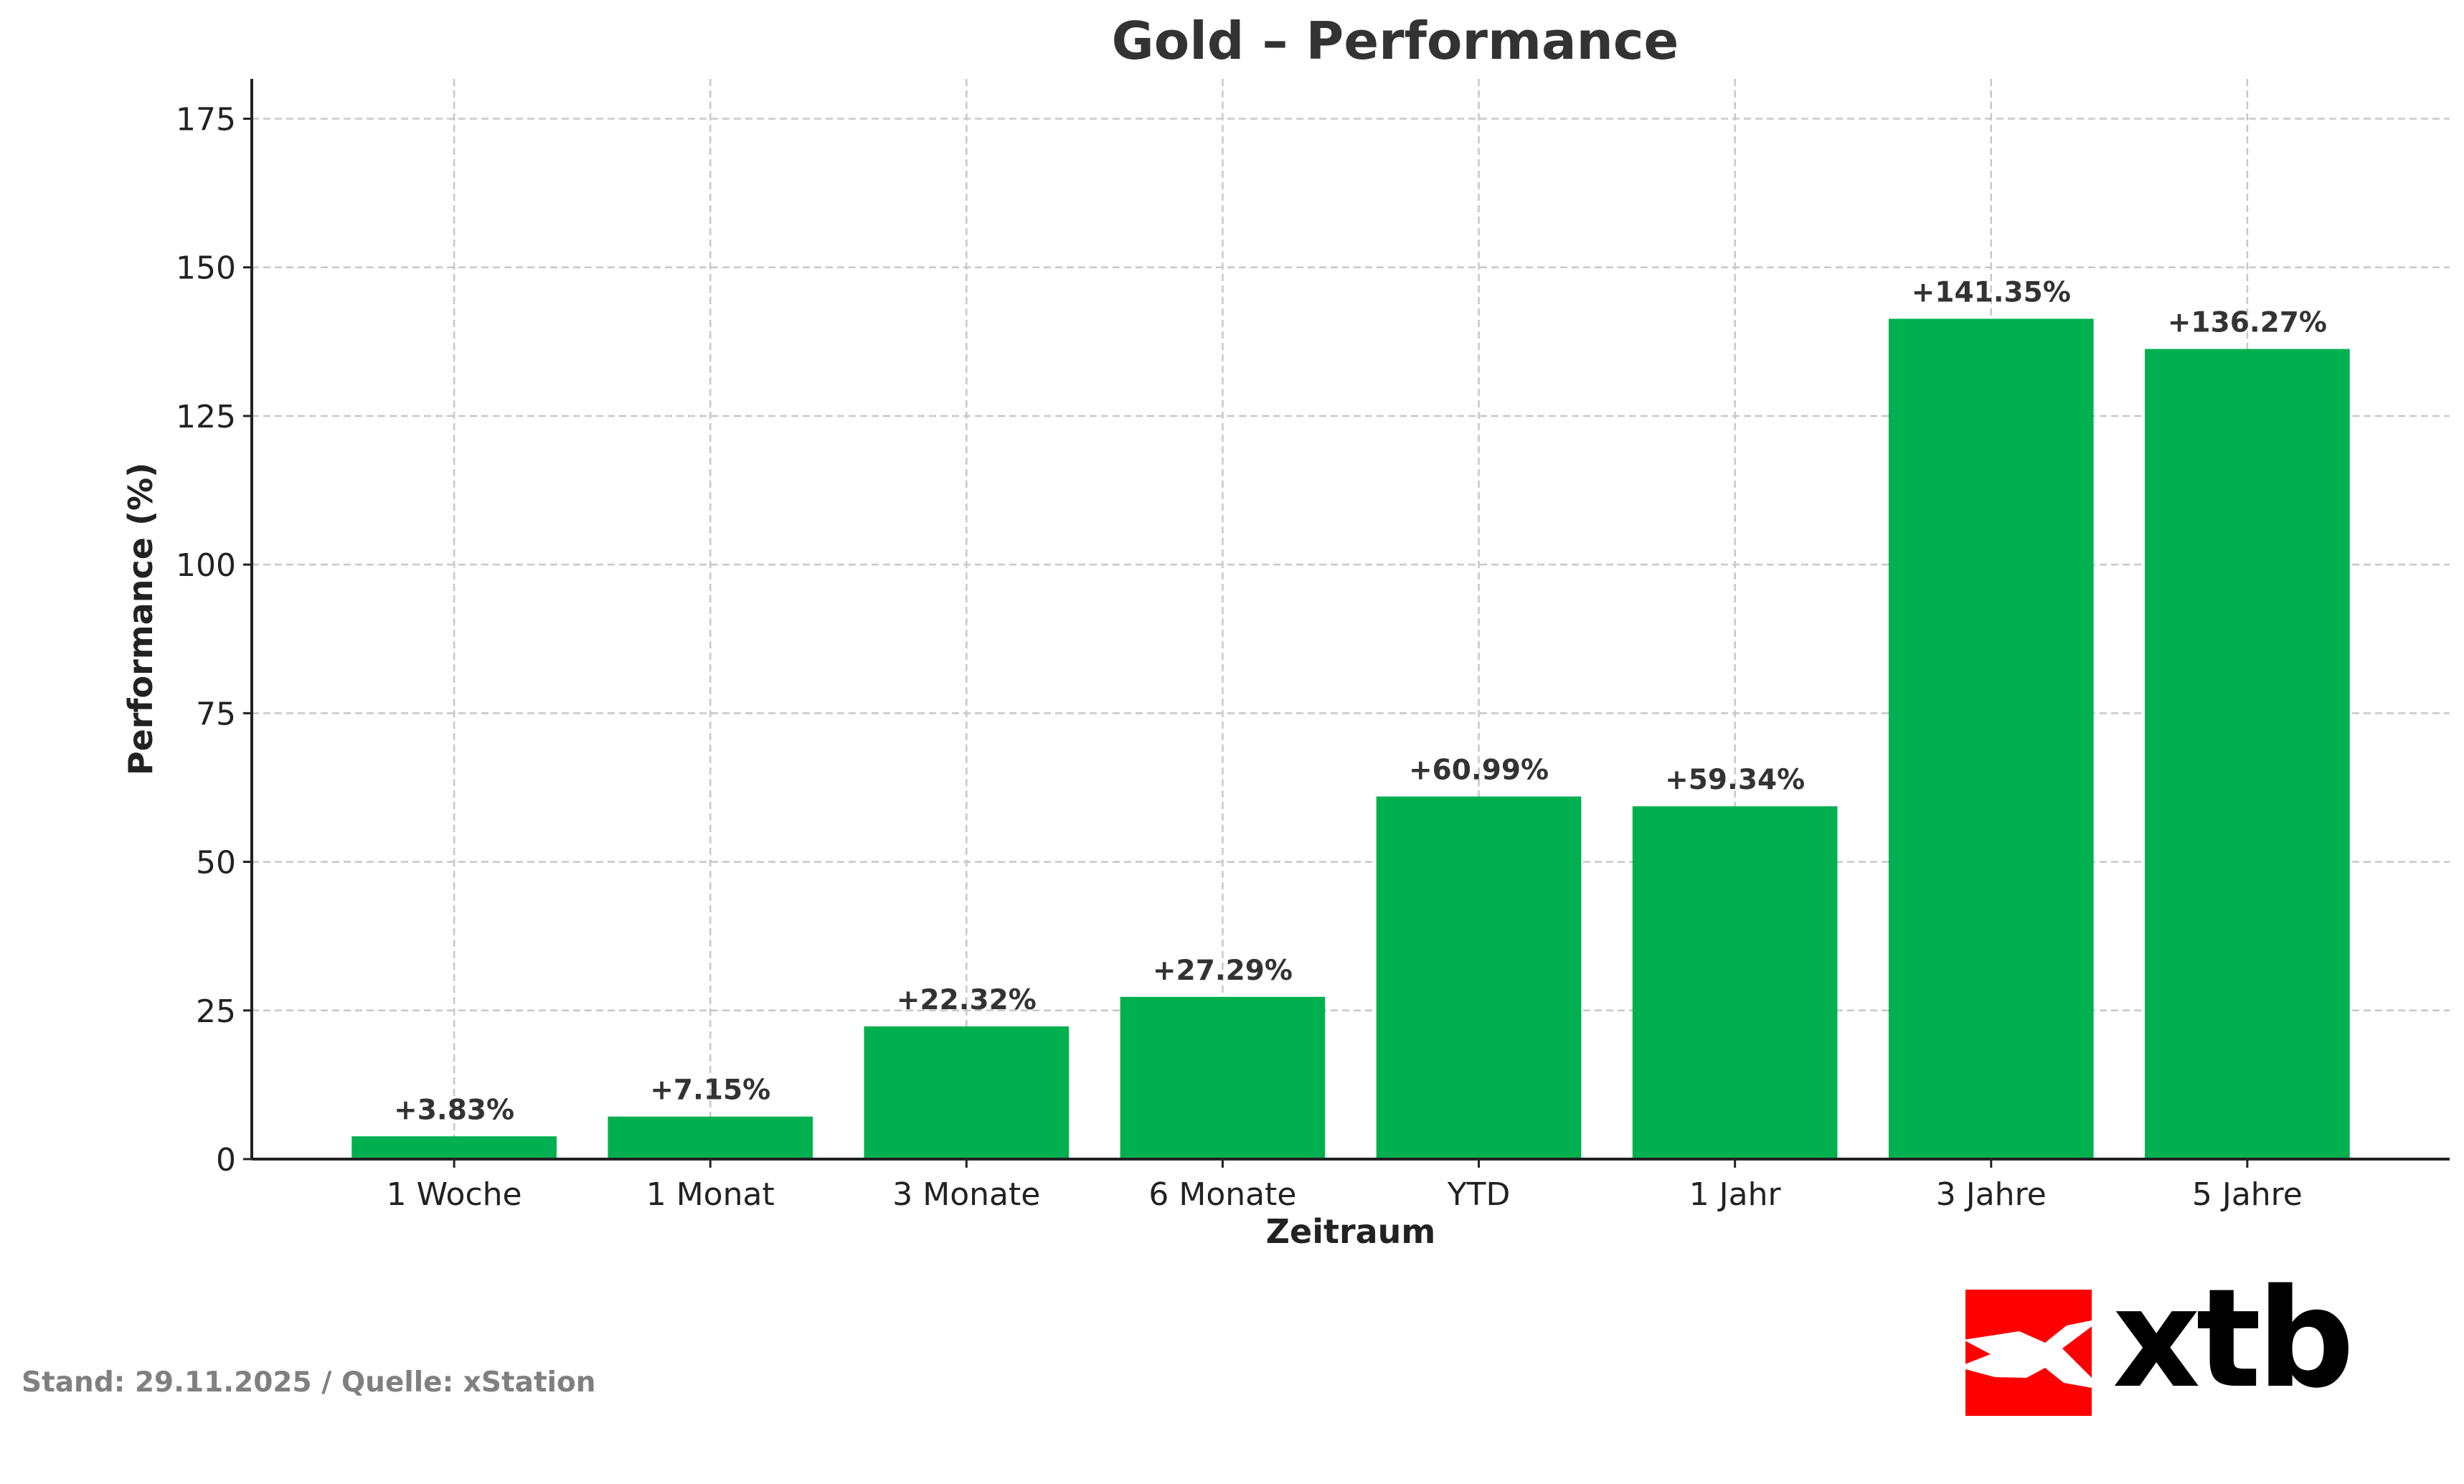 The image size is (2464, 1484). Describe the element at coordinates (1351, 1231) in the screenshot. I see `x-axis-label: Zeitraum` at that location.